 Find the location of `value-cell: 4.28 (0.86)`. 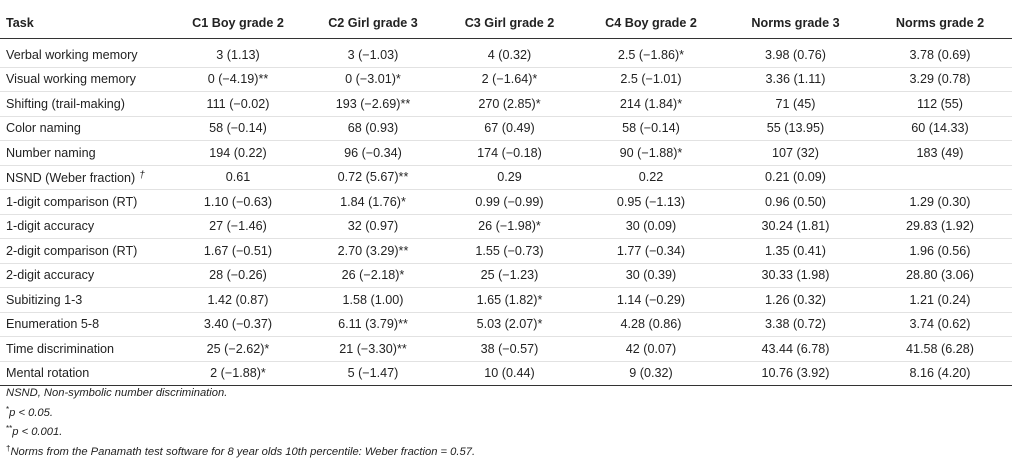

value-cell: 4.28 (0.86) is located at coordinates (651, 324).